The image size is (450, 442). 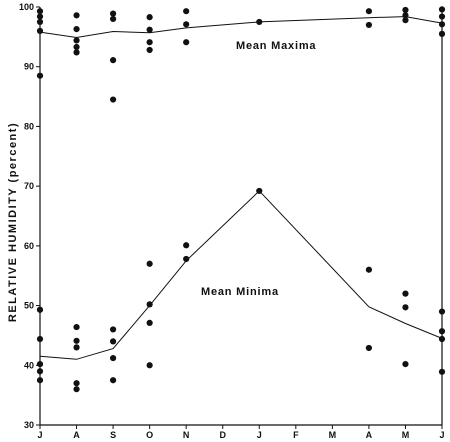 I want to click on x-tick-label: O, so click(x=149, y=435).